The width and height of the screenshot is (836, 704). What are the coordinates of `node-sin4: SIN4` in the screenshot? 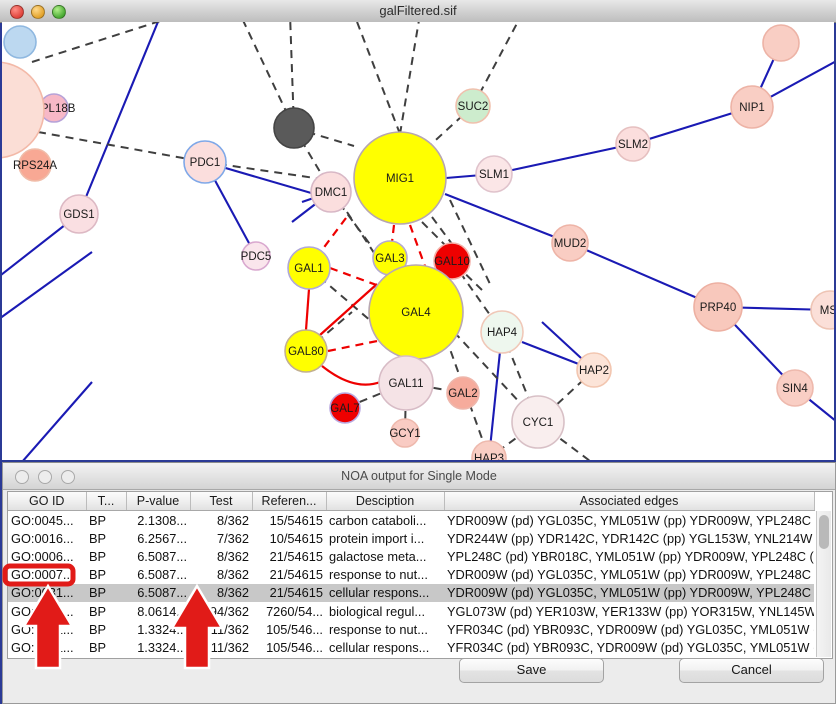 It's located at (795, 388).